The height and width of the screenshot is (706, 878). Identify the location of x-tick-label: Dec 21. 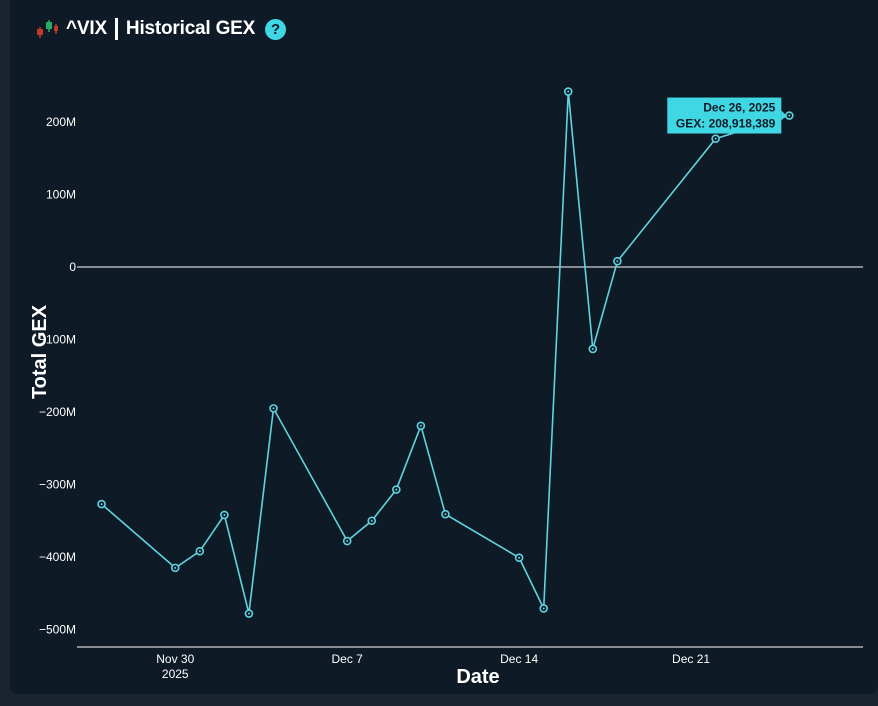
(691, 659).